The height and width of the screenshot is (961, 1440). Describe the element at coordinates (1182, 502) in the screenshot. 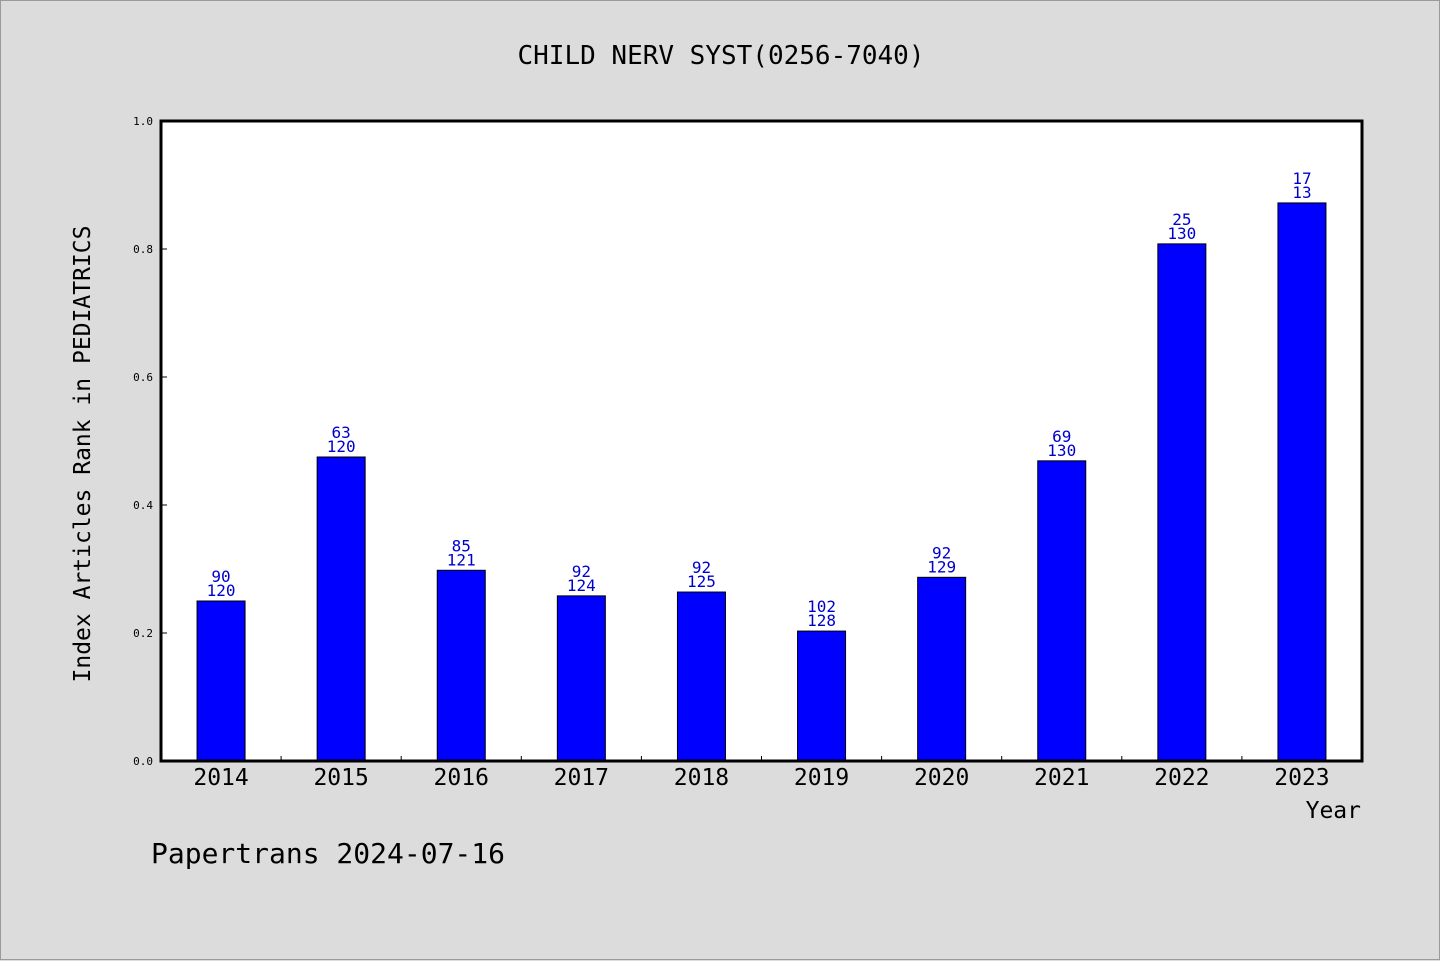

I see `bar-2022` at that location.